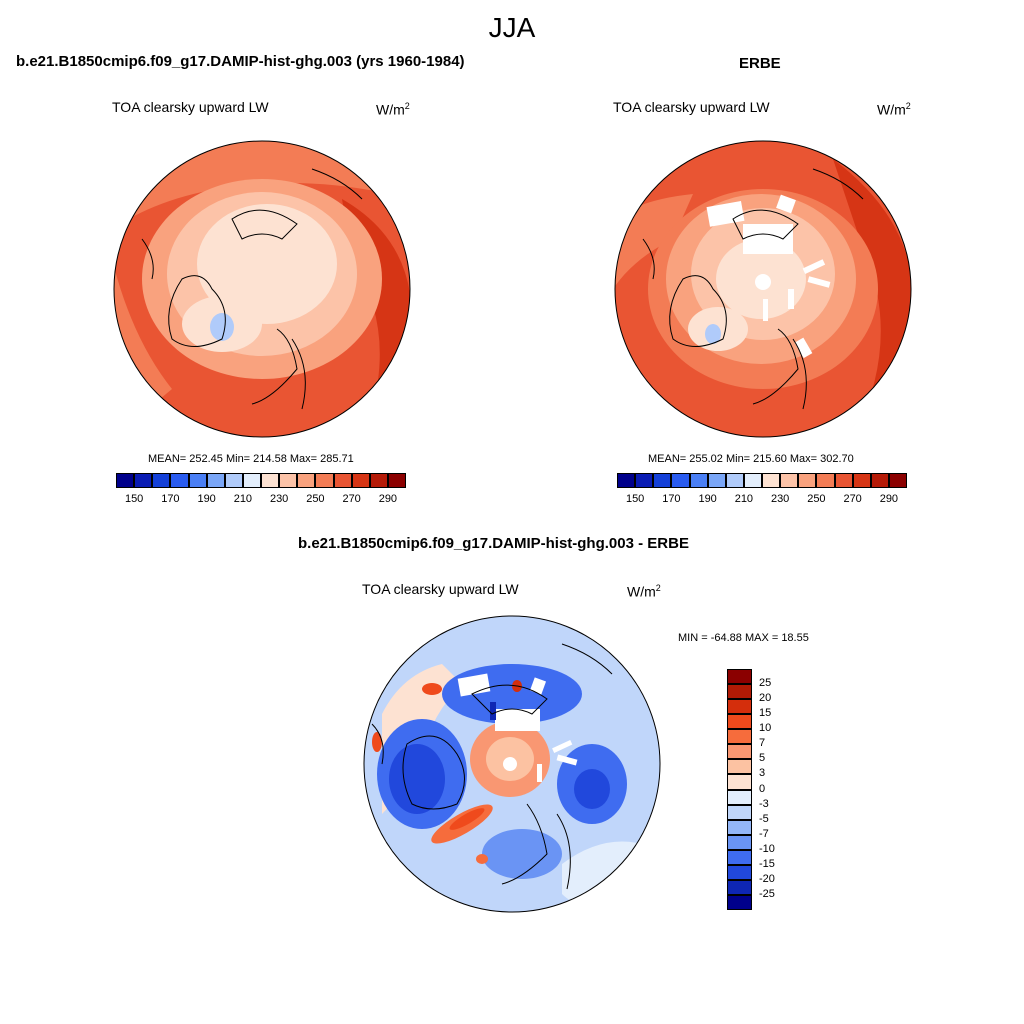  What do you see at coordinates (894, 109) in the screenshot?
I see `obs-units: W/m2` at bounding box center [894, 109].